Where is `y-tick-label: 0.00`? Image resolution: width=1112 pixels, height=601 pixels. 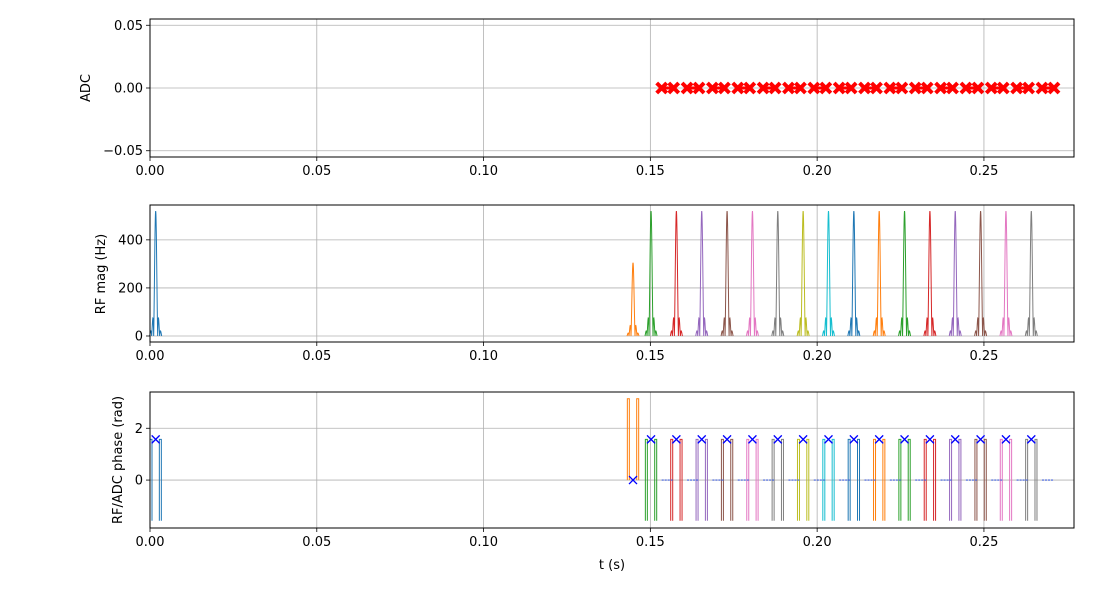
y-tick-label: 0.00 is located at coordinates (128, 89).